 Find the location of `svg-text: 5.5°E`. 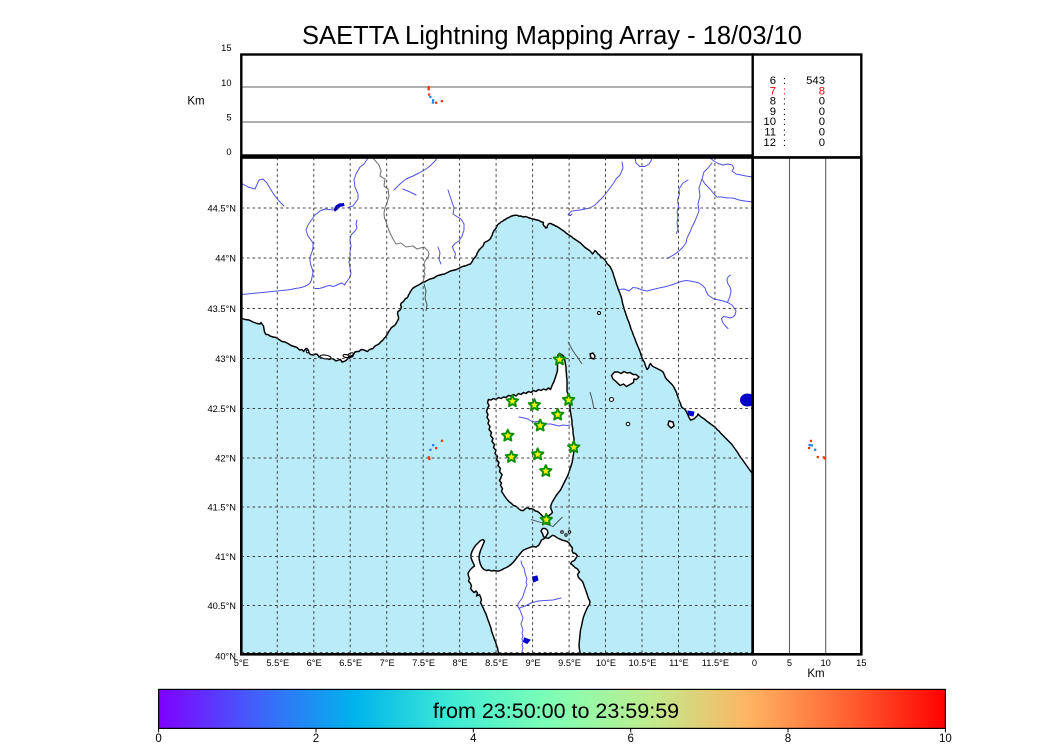

svg-text: 5.5°E is located at coordinates (277, 663).